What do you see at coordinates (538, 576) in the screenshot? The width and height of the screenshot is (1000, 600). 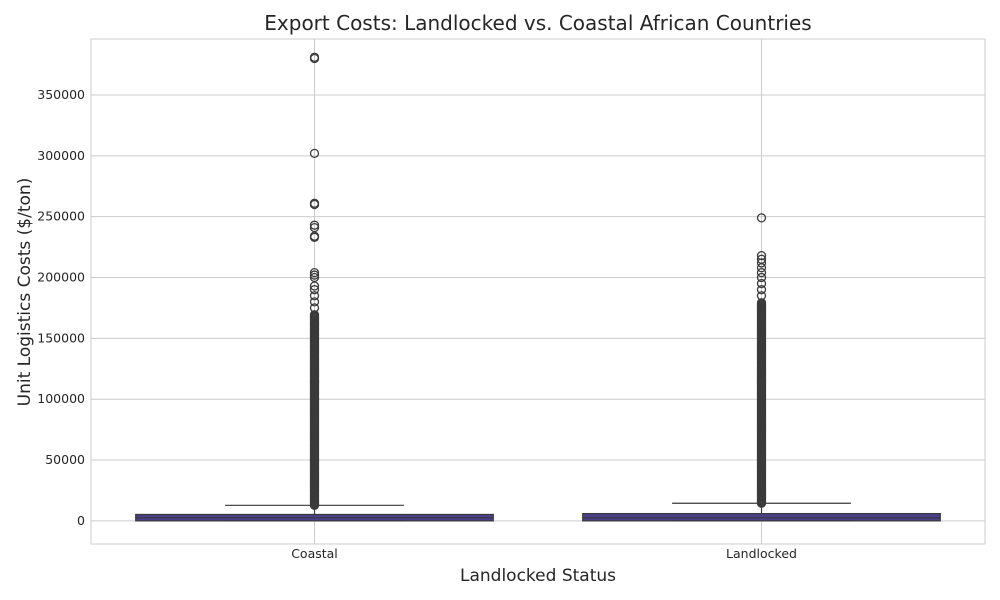 I see `x-axis-label: Landlocked Status` at bounding box center [538, 576].